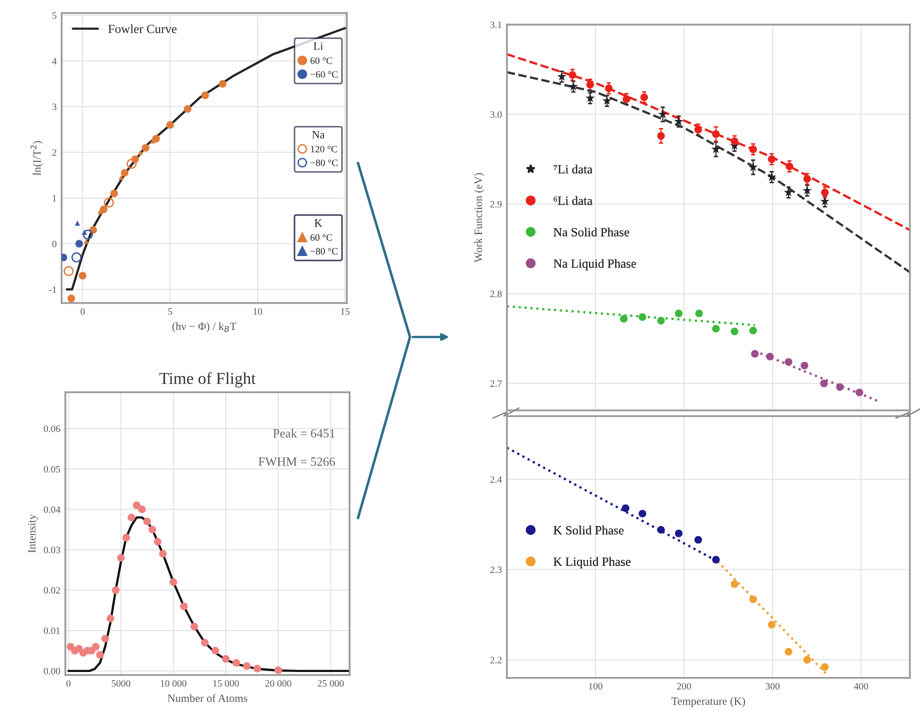 The width and height of the screenshot is (920, 725). What do you see at coordinates (204, 327) in the screenshot?
I see `x-axis-title: (hν − Φ) / k$_{B}$T` at bounding box center [204, 327].